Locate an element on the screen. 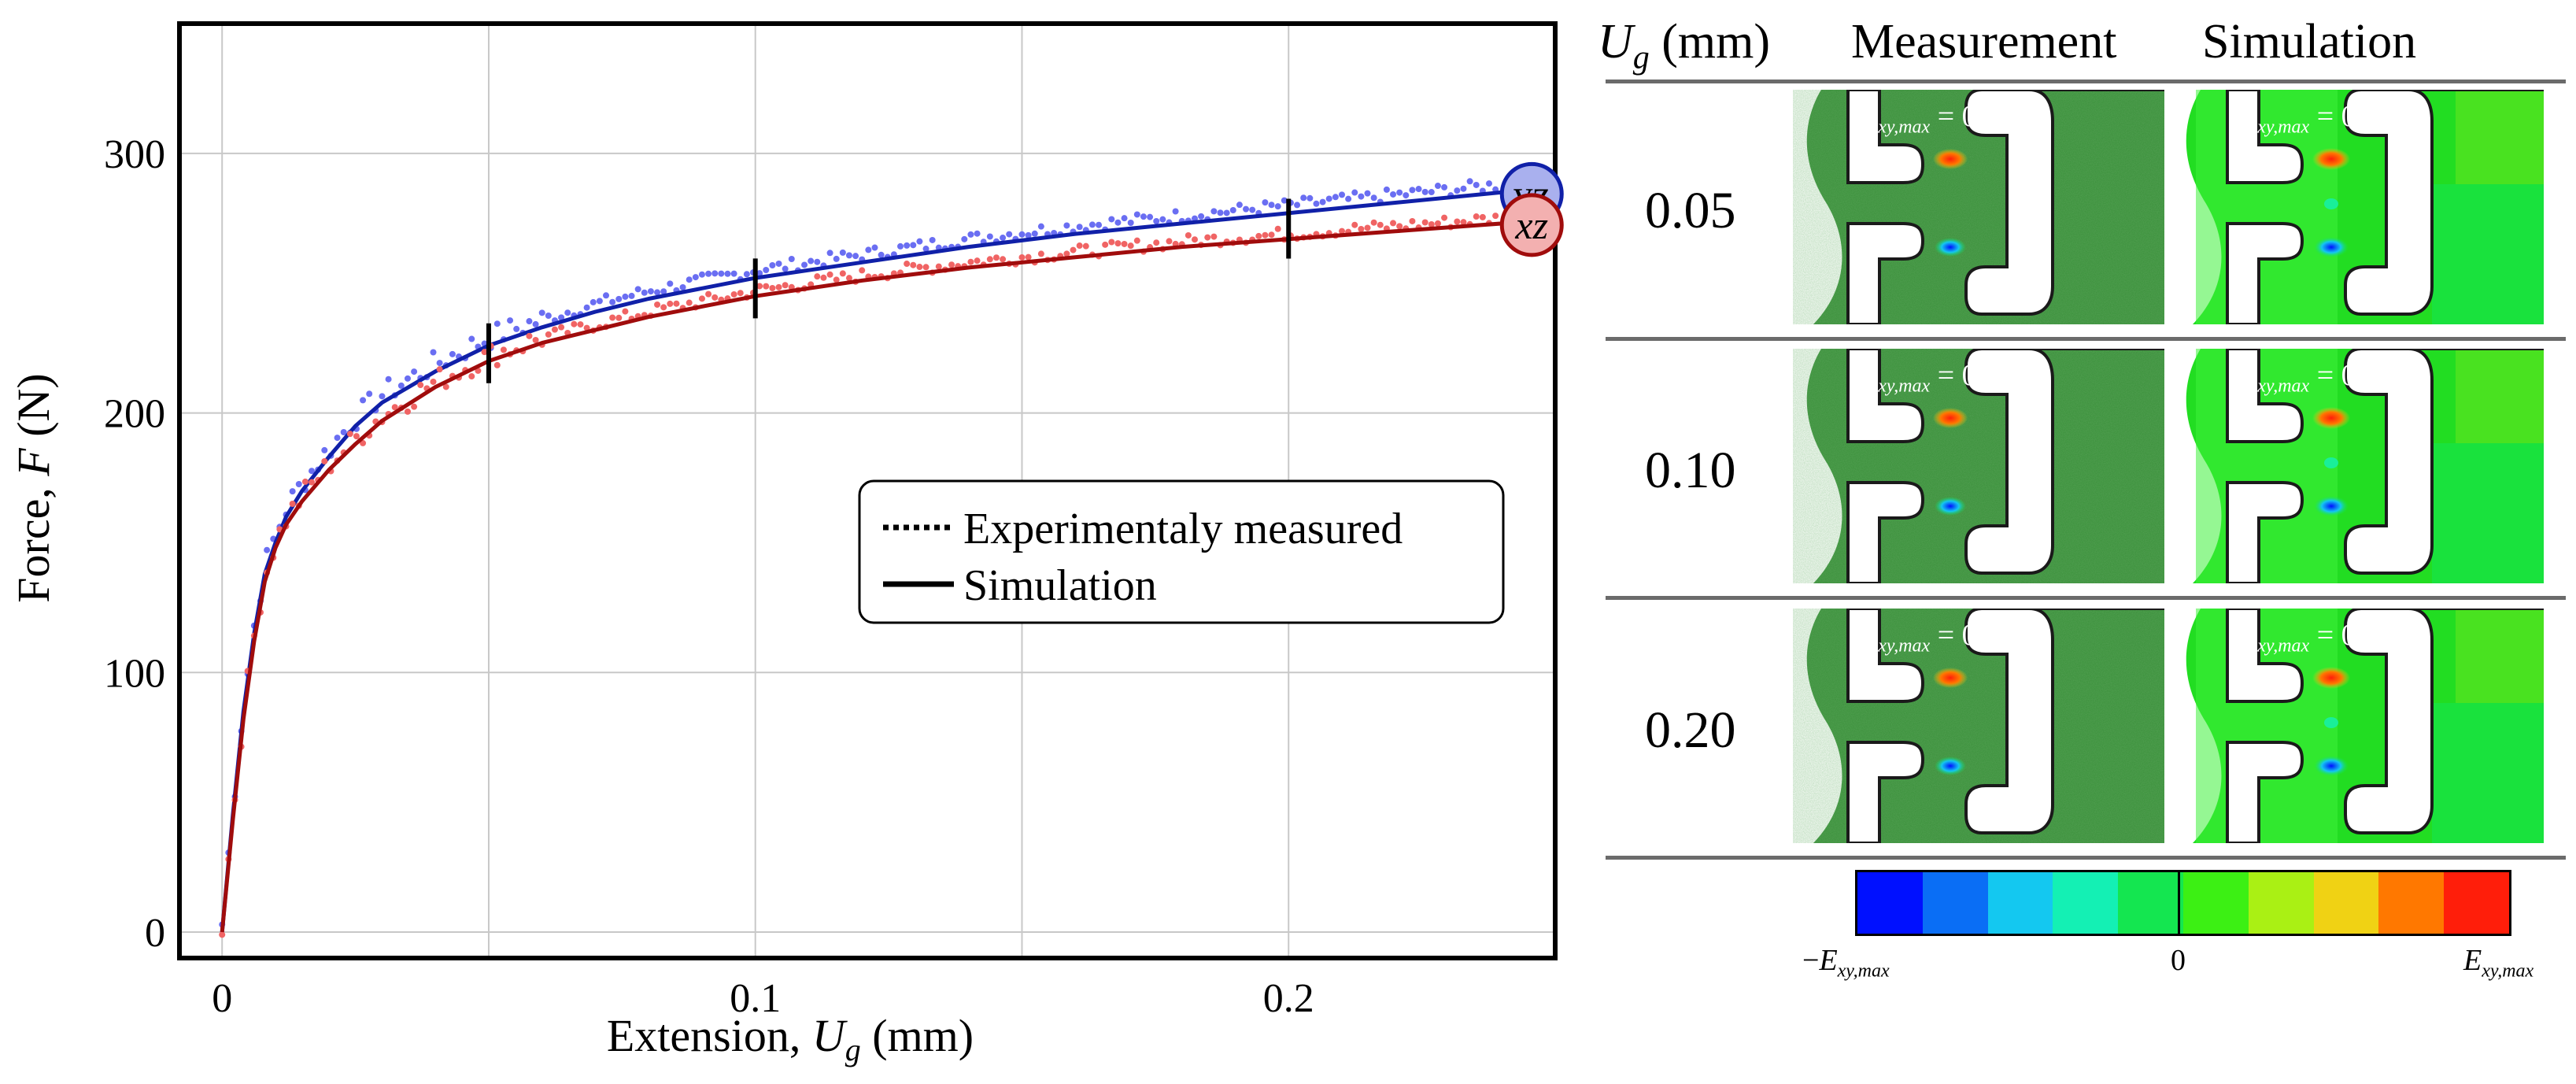 The width and height of the screenshot is (2576, 1084). x-axis-label-var: U is located at coordinates (830, 1035).